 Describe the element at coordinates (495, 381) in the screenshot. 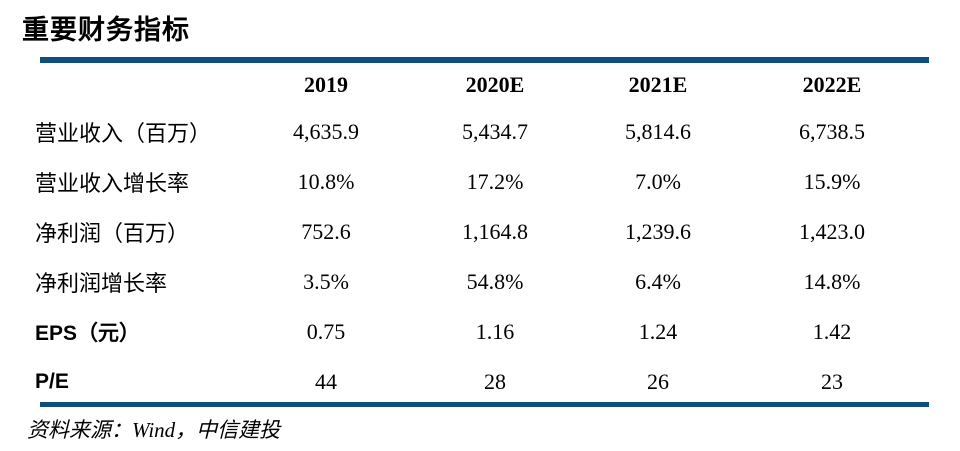

I see `cell-value: 28` at that location.